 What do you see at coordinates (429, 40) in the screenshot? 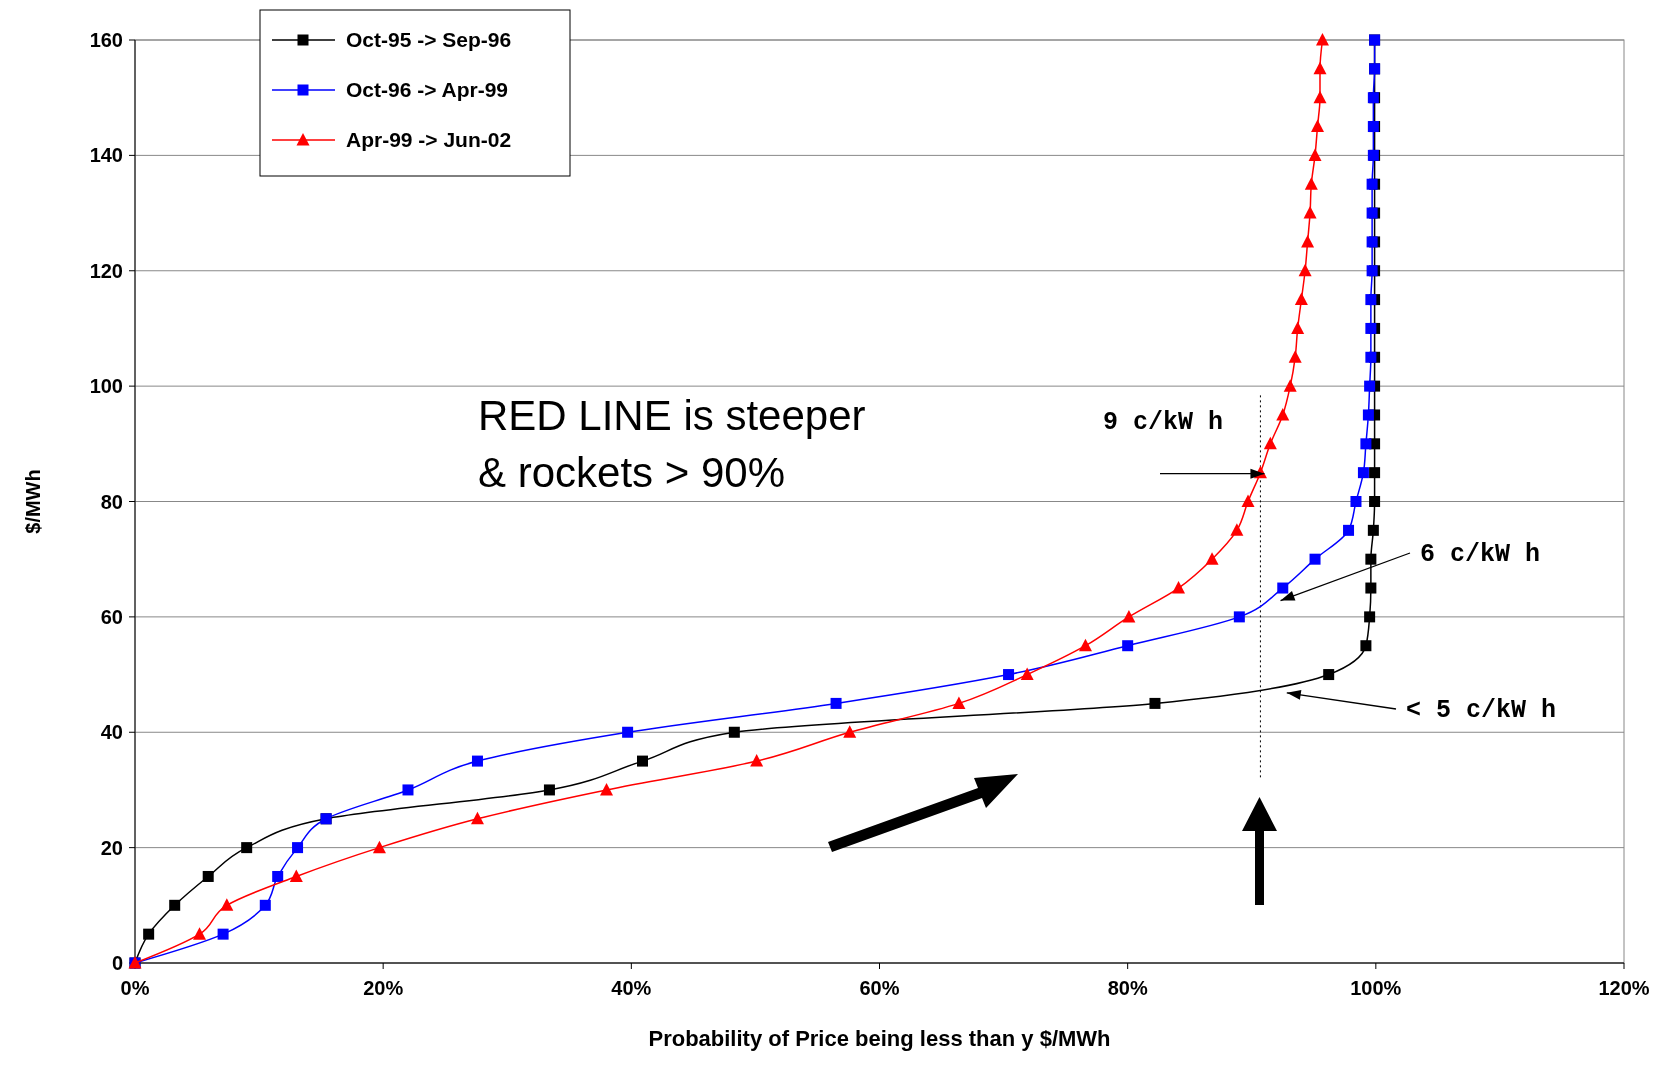
I see `legend-label: Oct-95 -> Sep-96` at bounding box center [429, 40].